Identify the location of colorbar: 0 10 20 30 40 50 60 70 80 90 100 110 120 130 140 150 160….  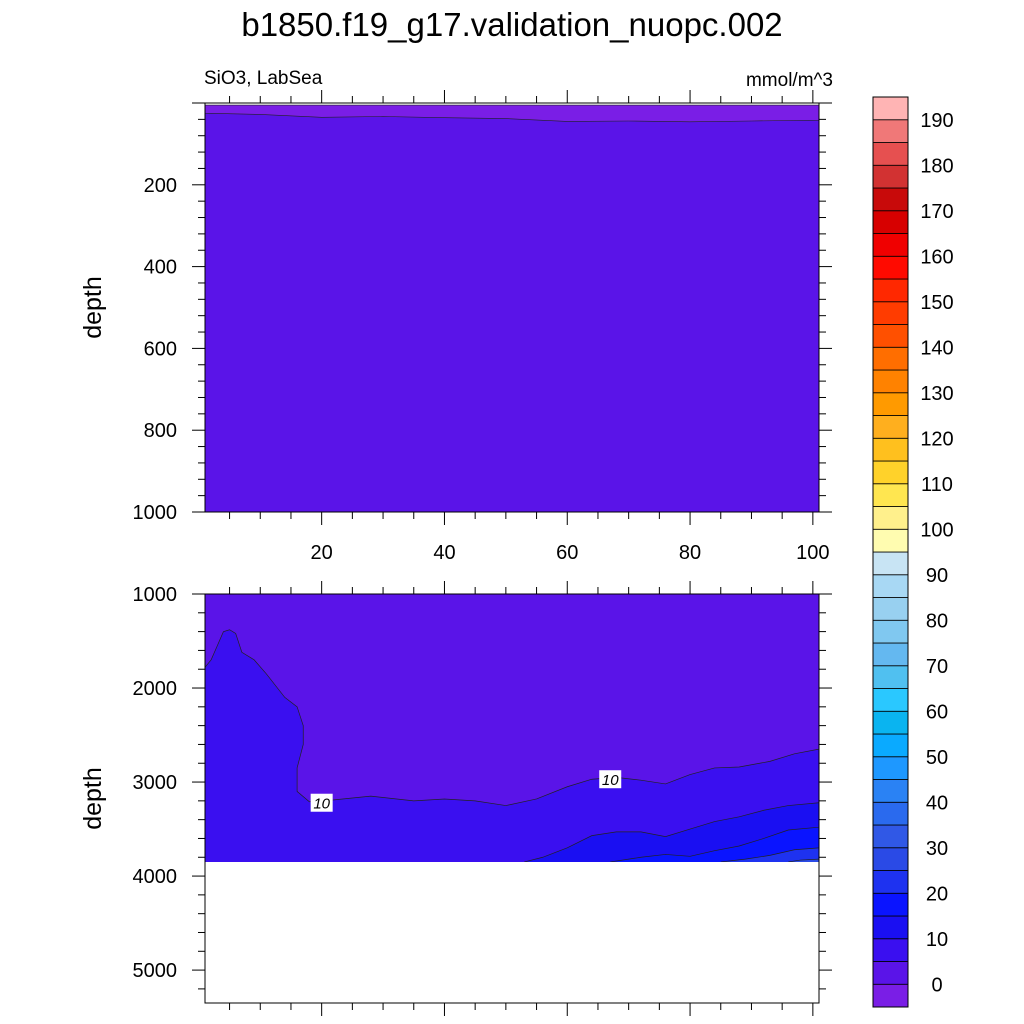
(913, 552).